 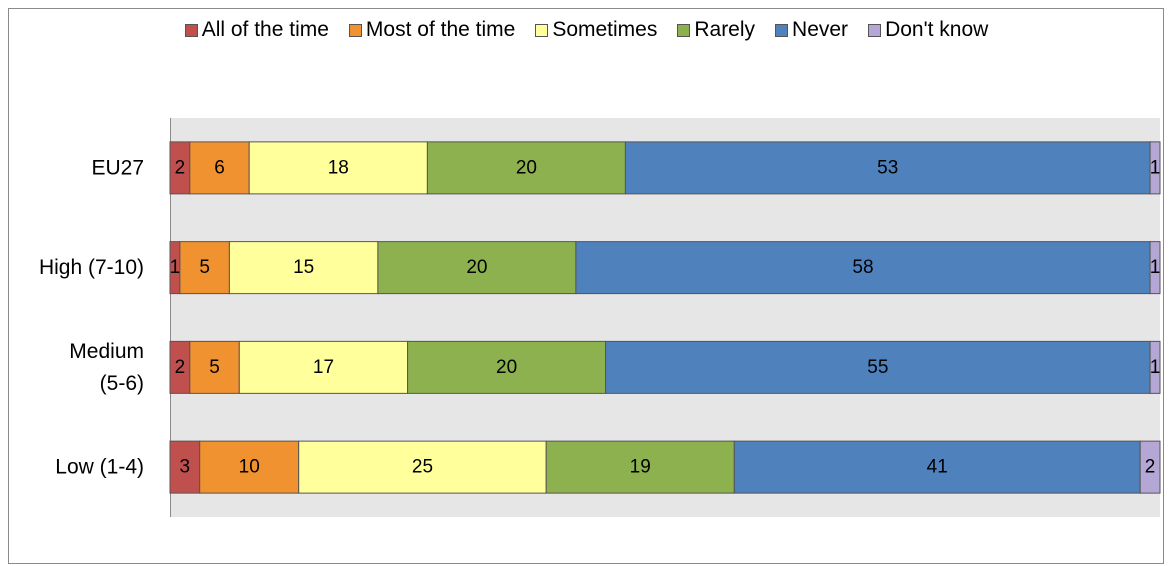 I want to click on data-label-eu27-sometimes: 18, so click(x=338, y=167).